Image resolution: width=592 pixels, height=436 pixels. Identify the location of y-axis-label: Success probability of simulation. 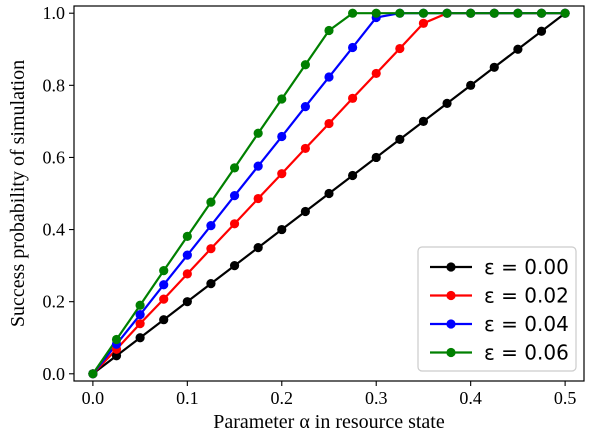
(18, 193).